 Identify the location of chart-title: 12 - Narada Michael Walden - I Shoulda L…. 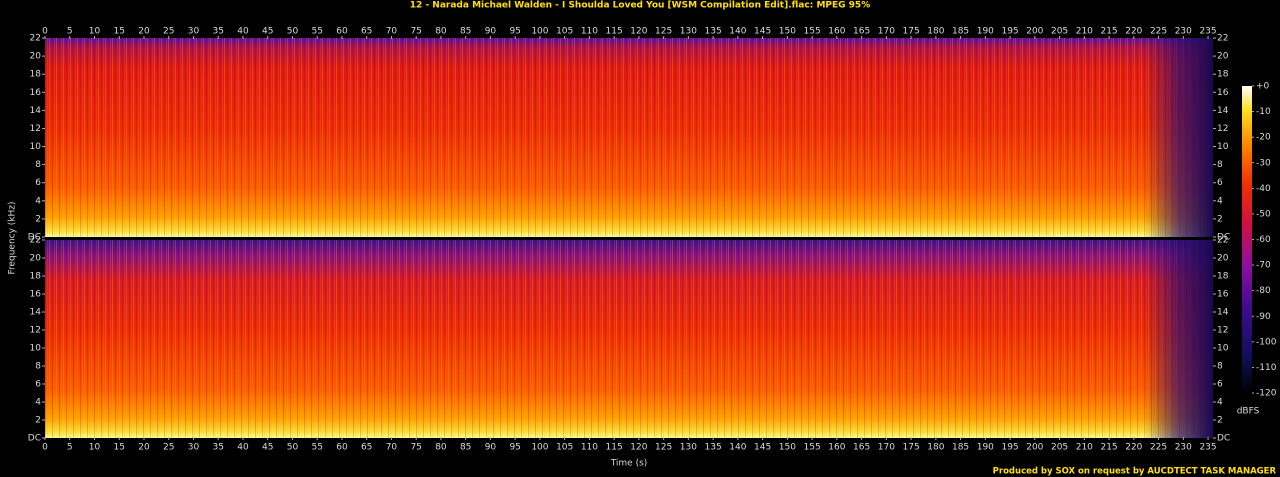
(640, 6).